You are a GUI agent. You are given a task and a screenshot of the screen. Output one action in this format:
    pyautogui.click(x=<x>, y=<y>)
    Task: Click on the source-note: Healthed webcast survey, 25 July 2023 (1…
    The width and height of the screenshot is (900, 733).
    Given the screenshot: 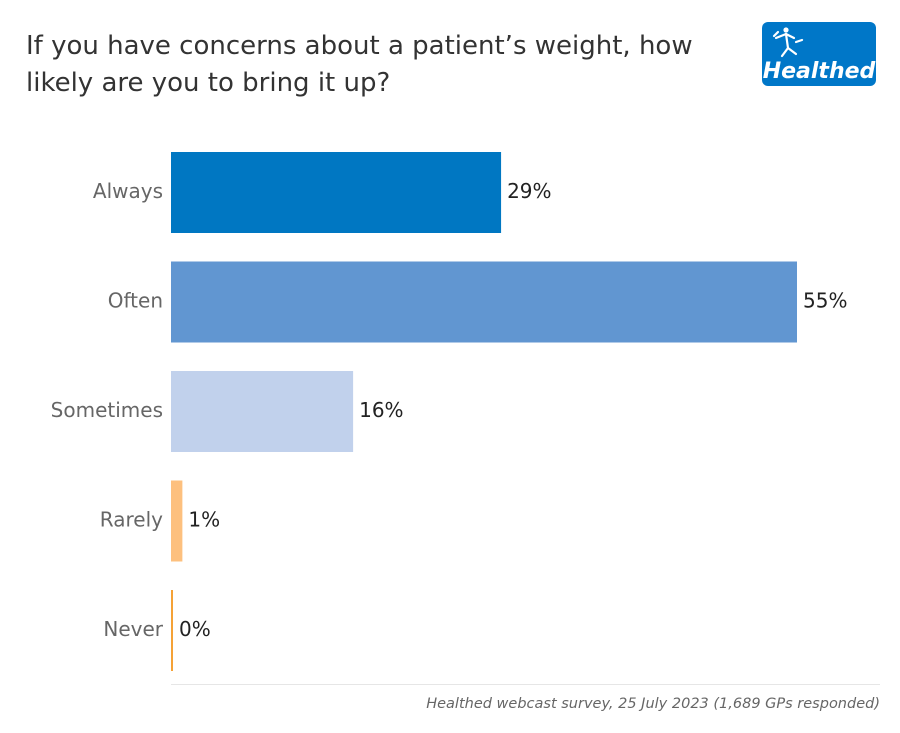 What is the action you would take?
    pyautogui.click(x=653, y=704)
    